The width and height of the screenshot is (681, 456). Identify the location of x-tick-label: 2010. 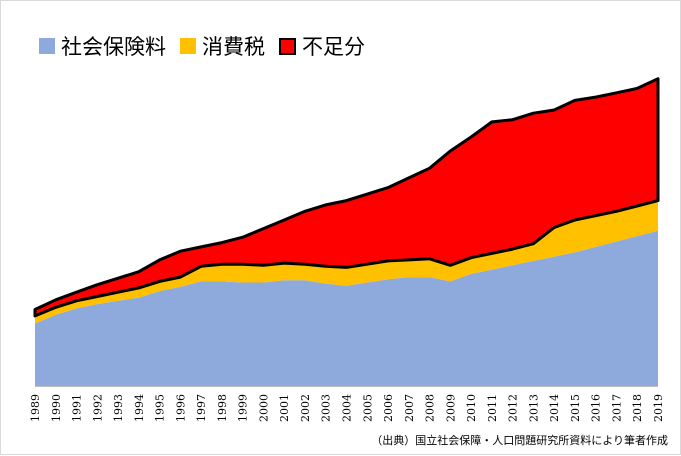
(471, 408).